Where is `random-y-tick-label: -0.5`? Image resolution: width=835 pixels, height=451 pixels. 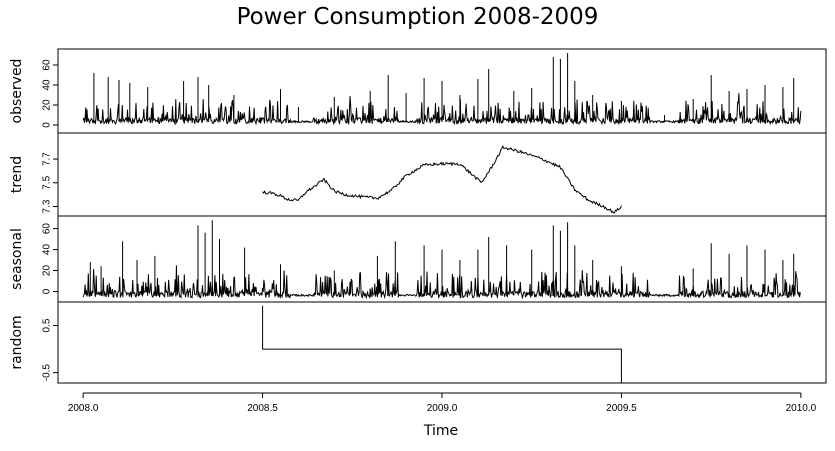 random-y-tick-label: -0.5 is located at coordinates (47, 373).